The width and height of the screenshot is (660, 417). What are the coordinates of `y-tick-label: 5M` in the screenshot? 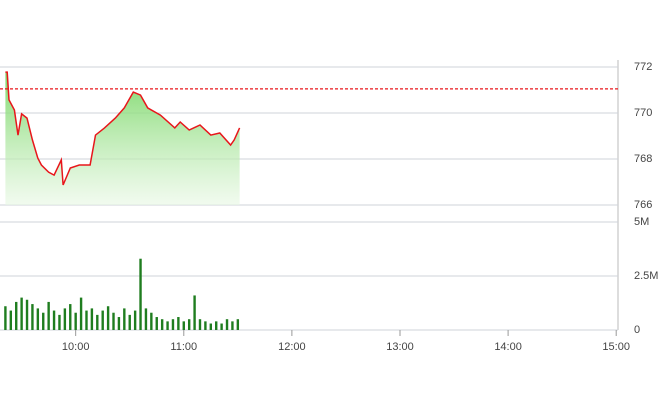 It's located at (641, 222).